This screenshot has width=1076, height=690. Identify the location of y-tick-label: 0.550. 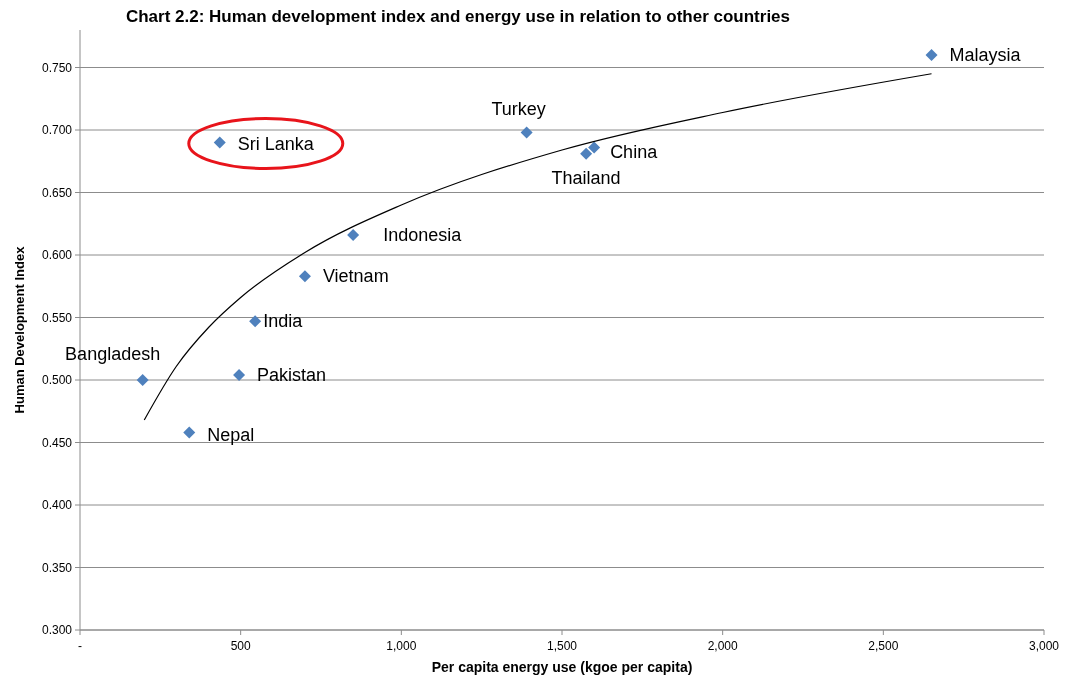
(57, 317).